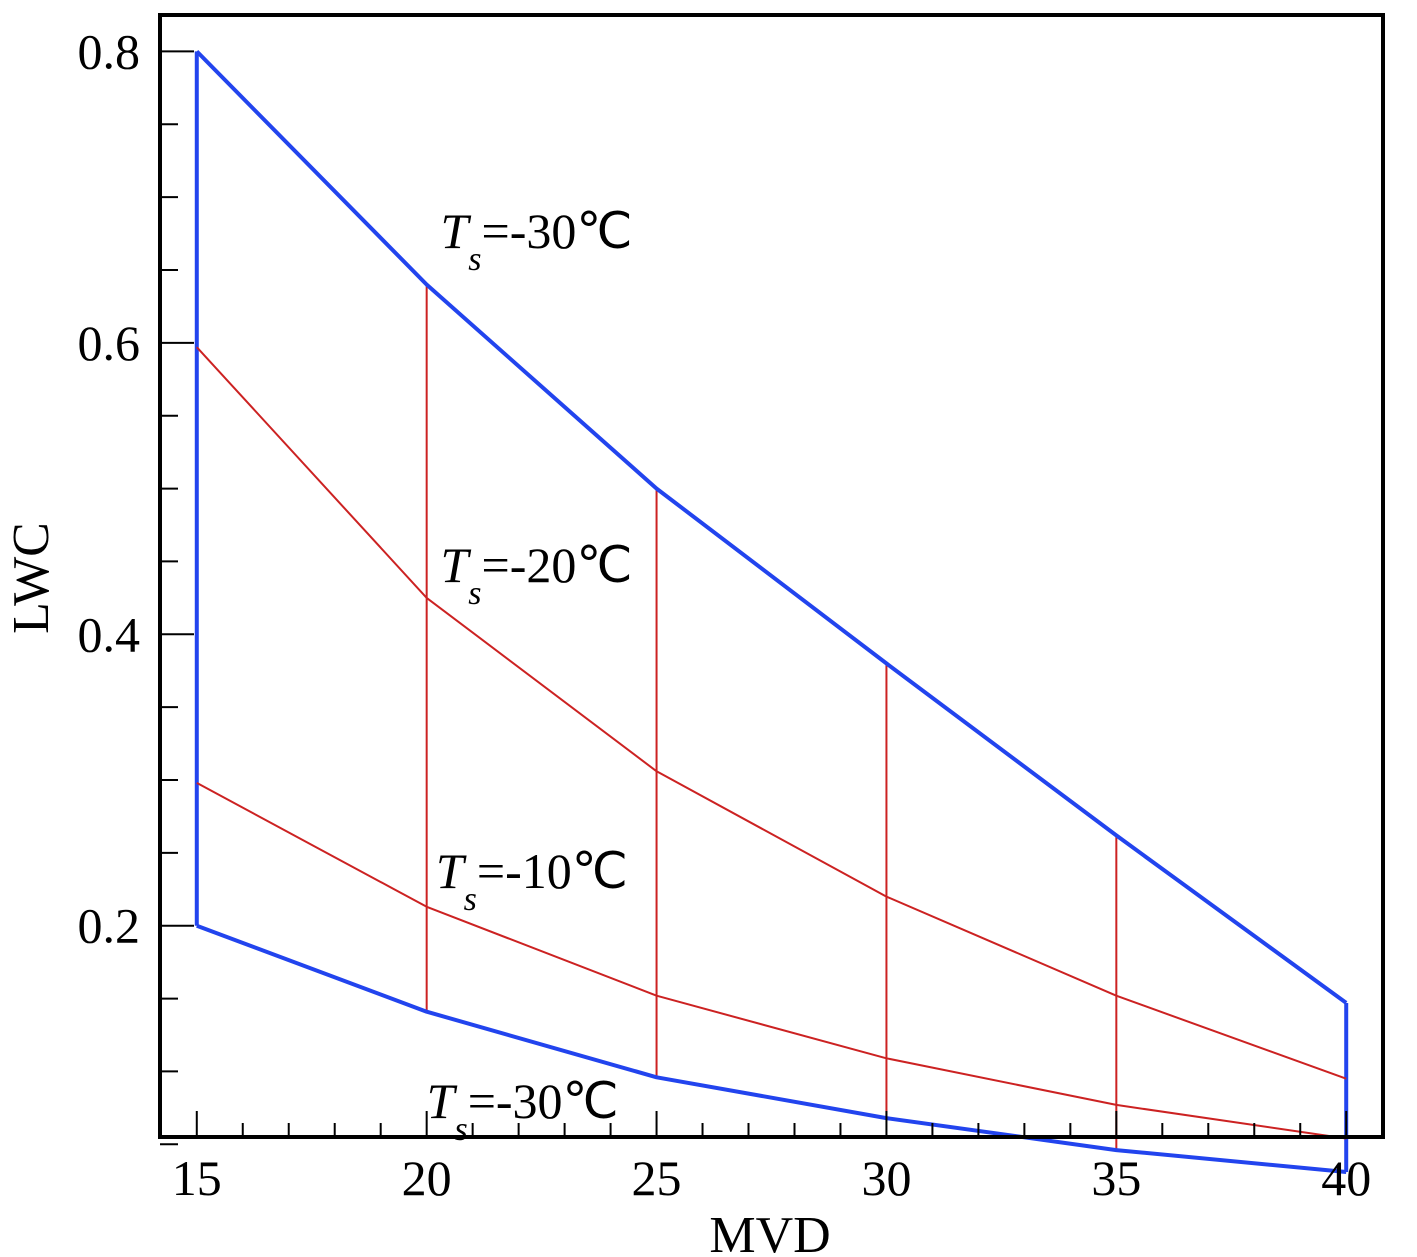 This screenshot has height=1257, width=1417. What do you see at coordinates (427, 1178) in the screenshot?
I see `x-tick-label: 20` at bounding box center [427, 1178].